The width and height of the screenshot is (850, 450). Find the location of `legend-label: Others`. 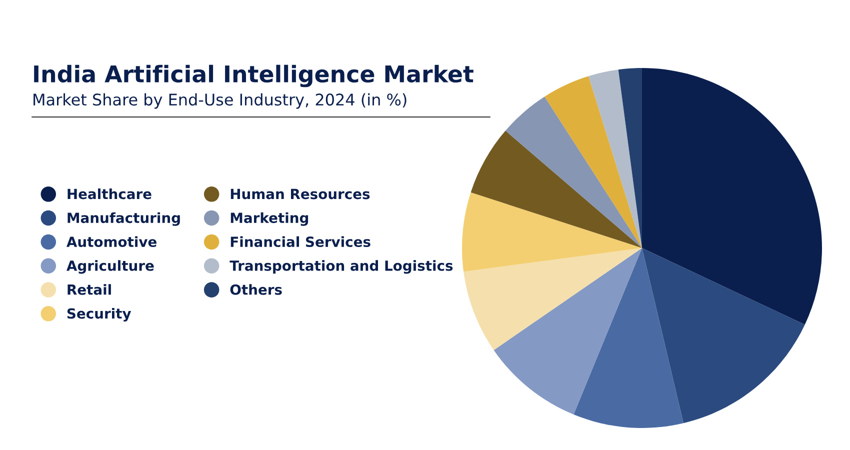

legend-label: Others is located at coordinates (256, 289).